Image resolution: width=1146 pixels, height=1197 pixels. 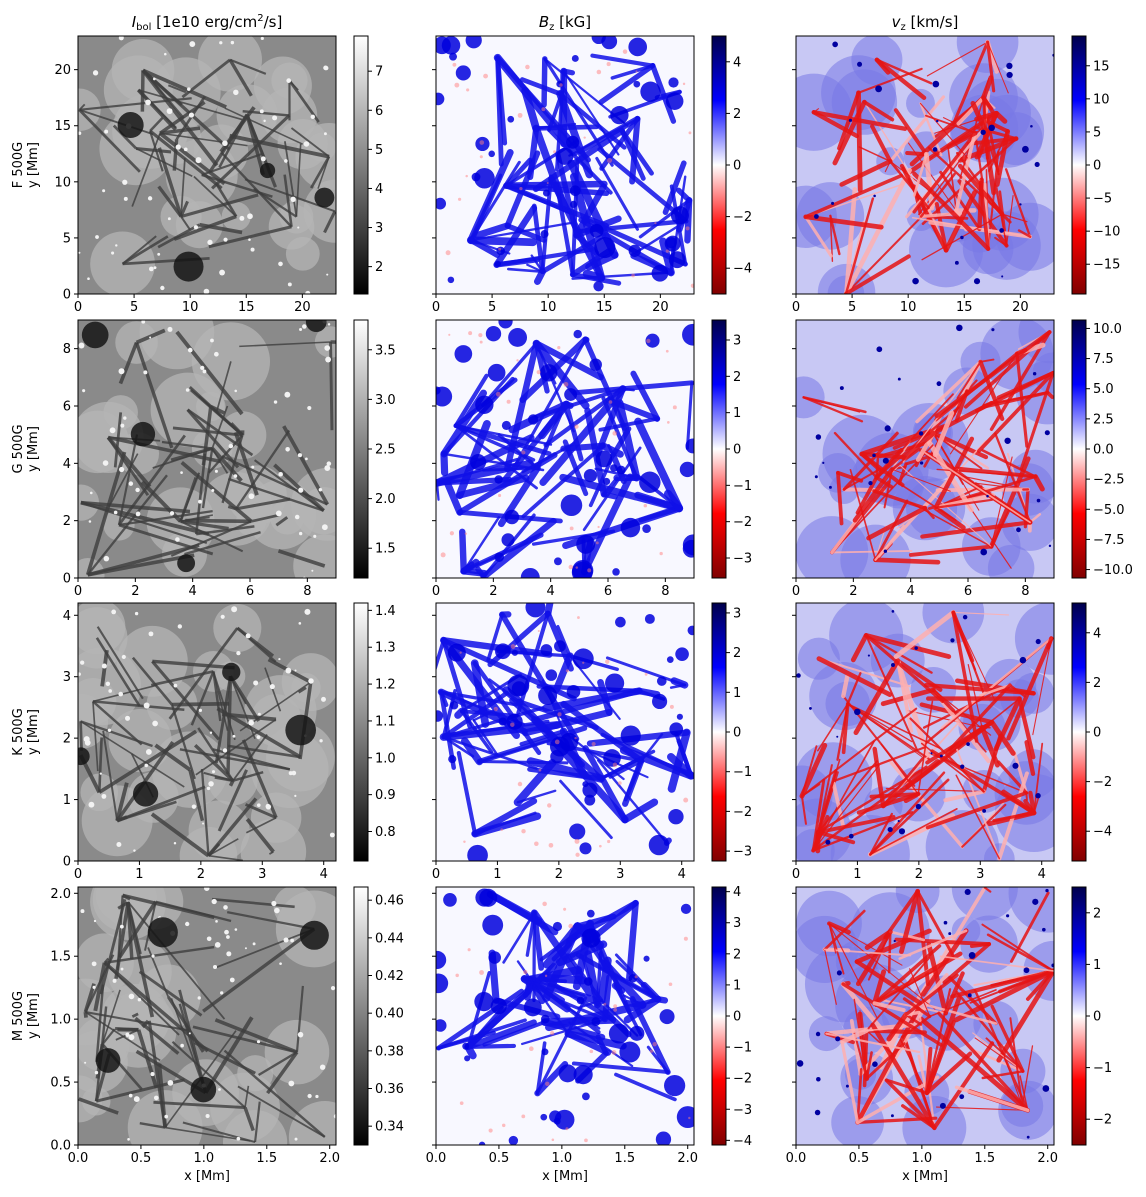 I want to click on y-tick-label: 0, so click(x=67, y=295).